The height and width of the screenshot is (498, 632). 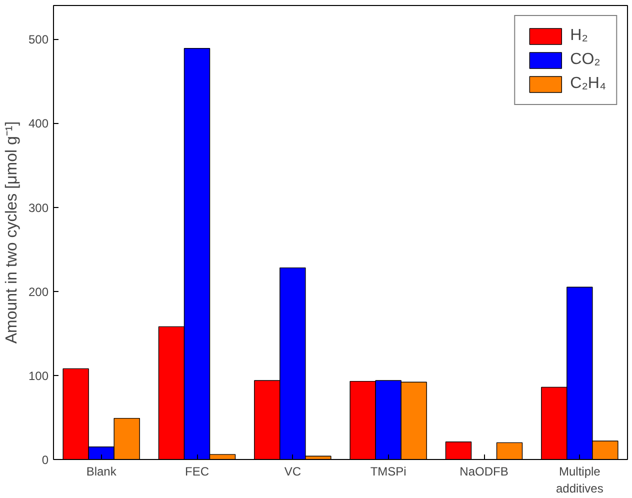 I want to click on legend-label: H₂, so click(x=579, y=36).